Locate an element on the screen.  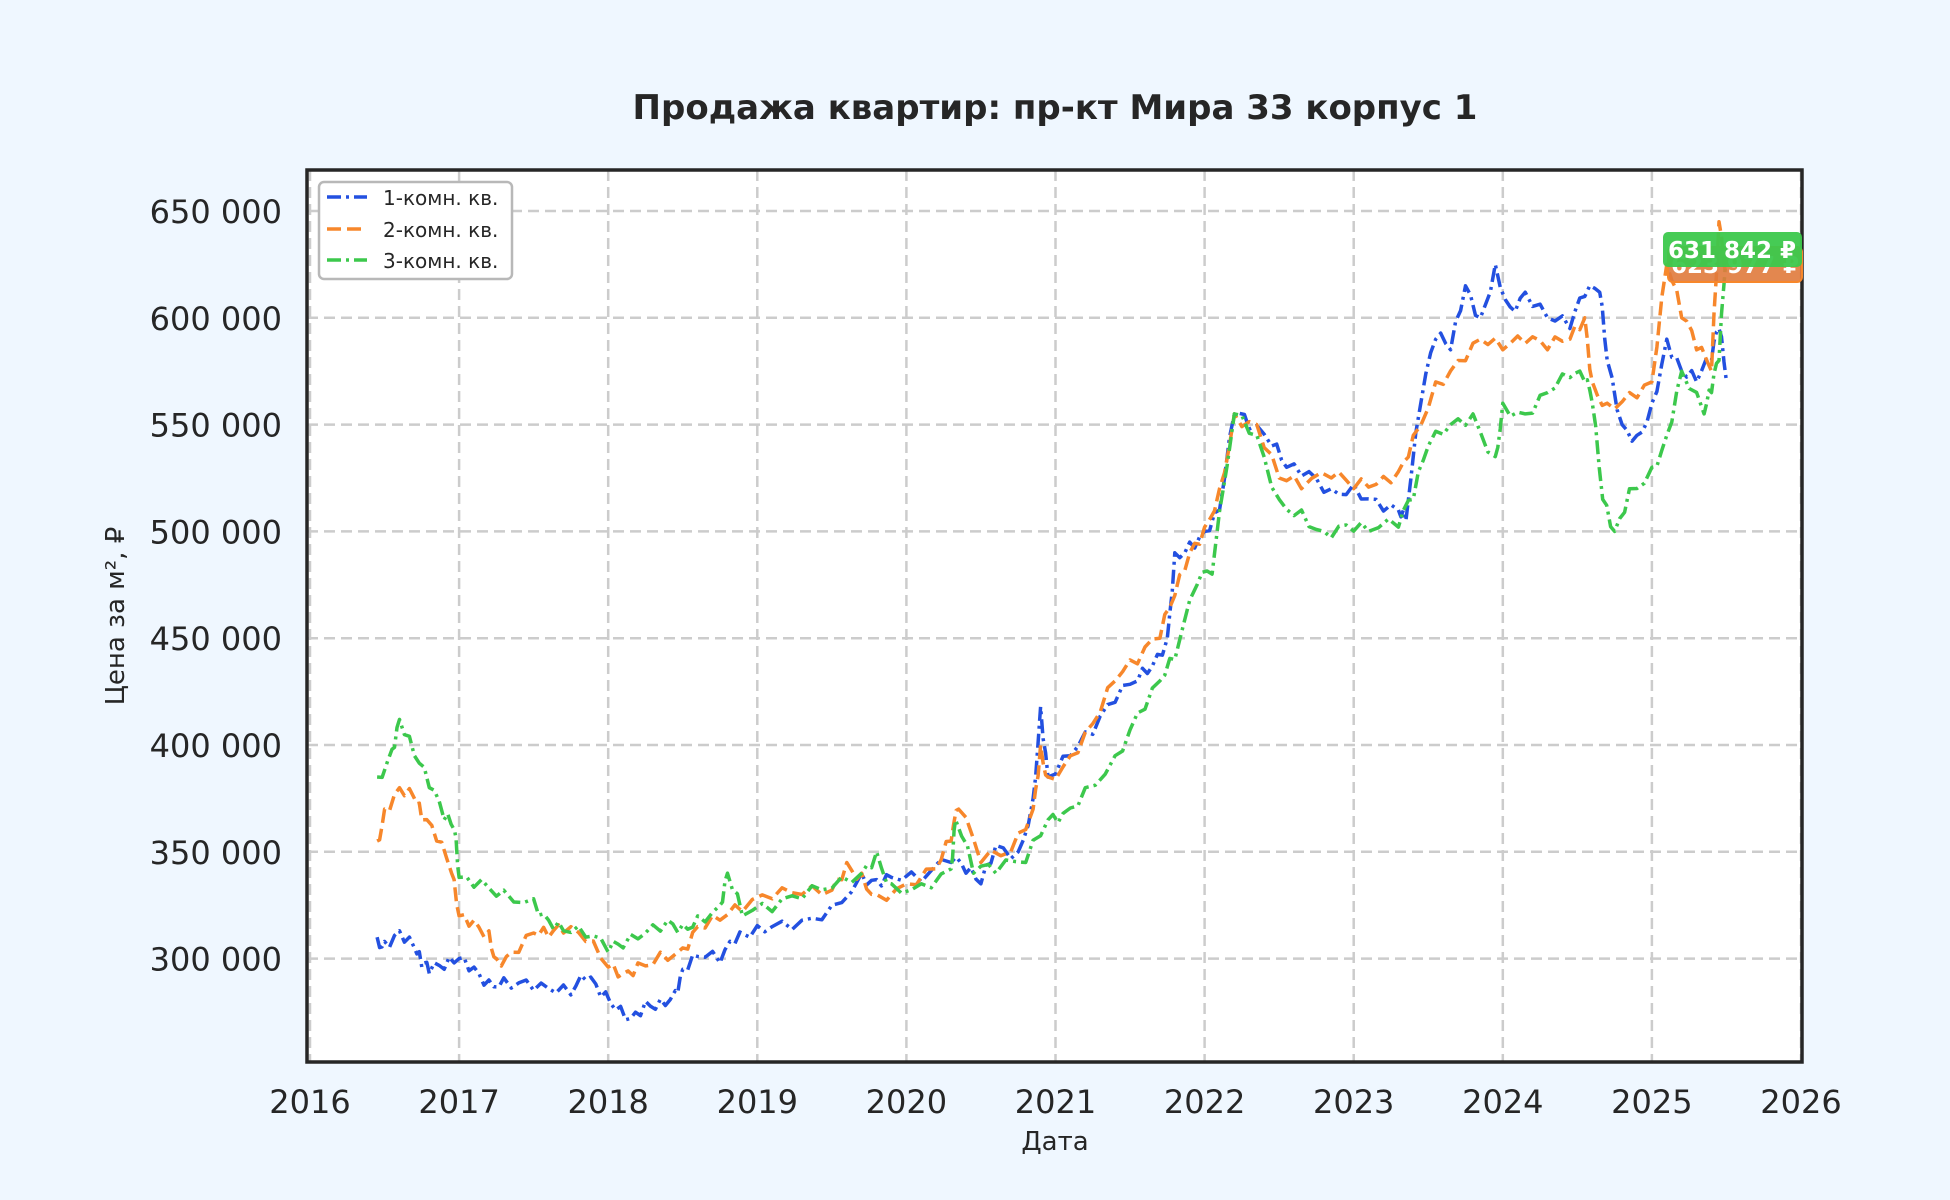
x-tick-label: 2019 is located at coordinates (757, 1102).